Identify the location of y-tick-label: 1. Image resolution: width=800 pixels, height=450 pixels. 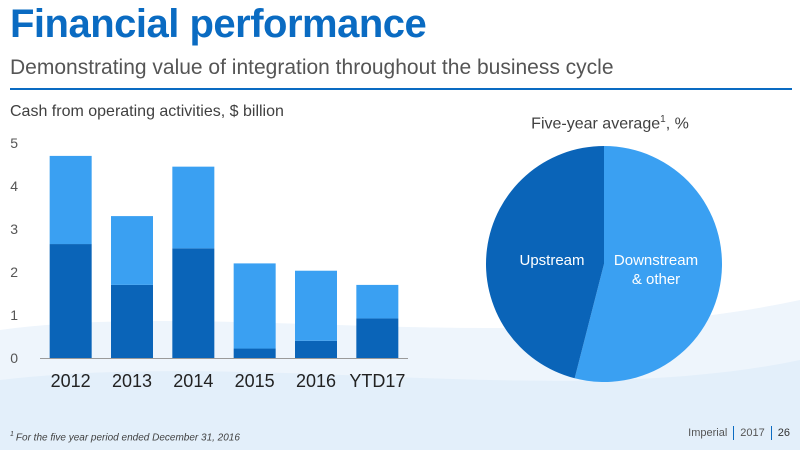
(14, 315).